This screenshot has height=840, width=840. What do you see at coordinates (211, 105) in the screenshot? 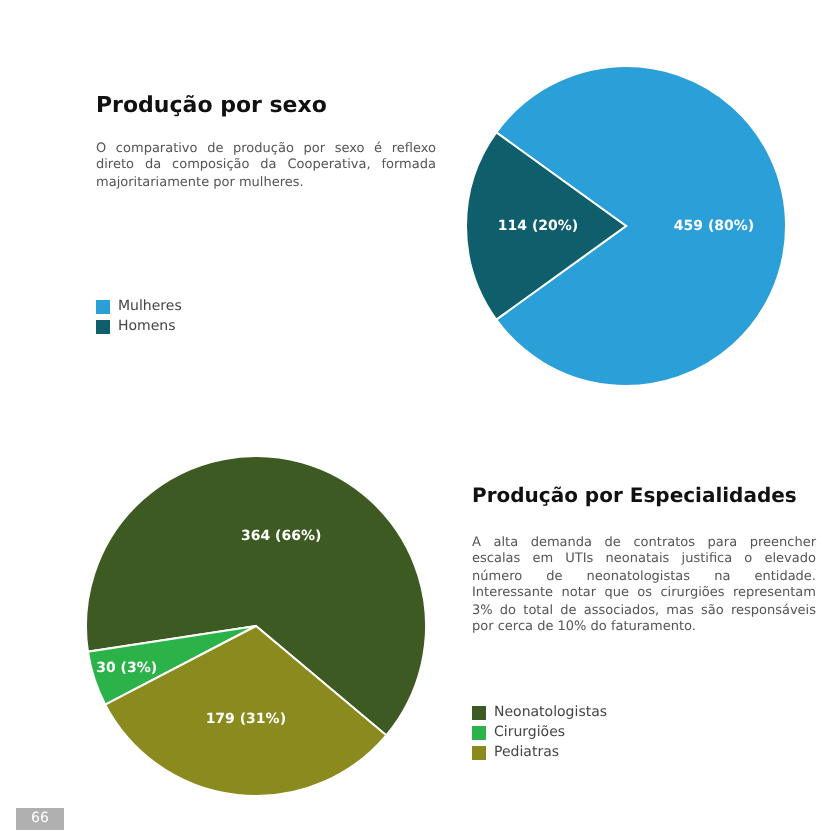
I see `text: Produção por sexo` at bounding box center [211, 105].